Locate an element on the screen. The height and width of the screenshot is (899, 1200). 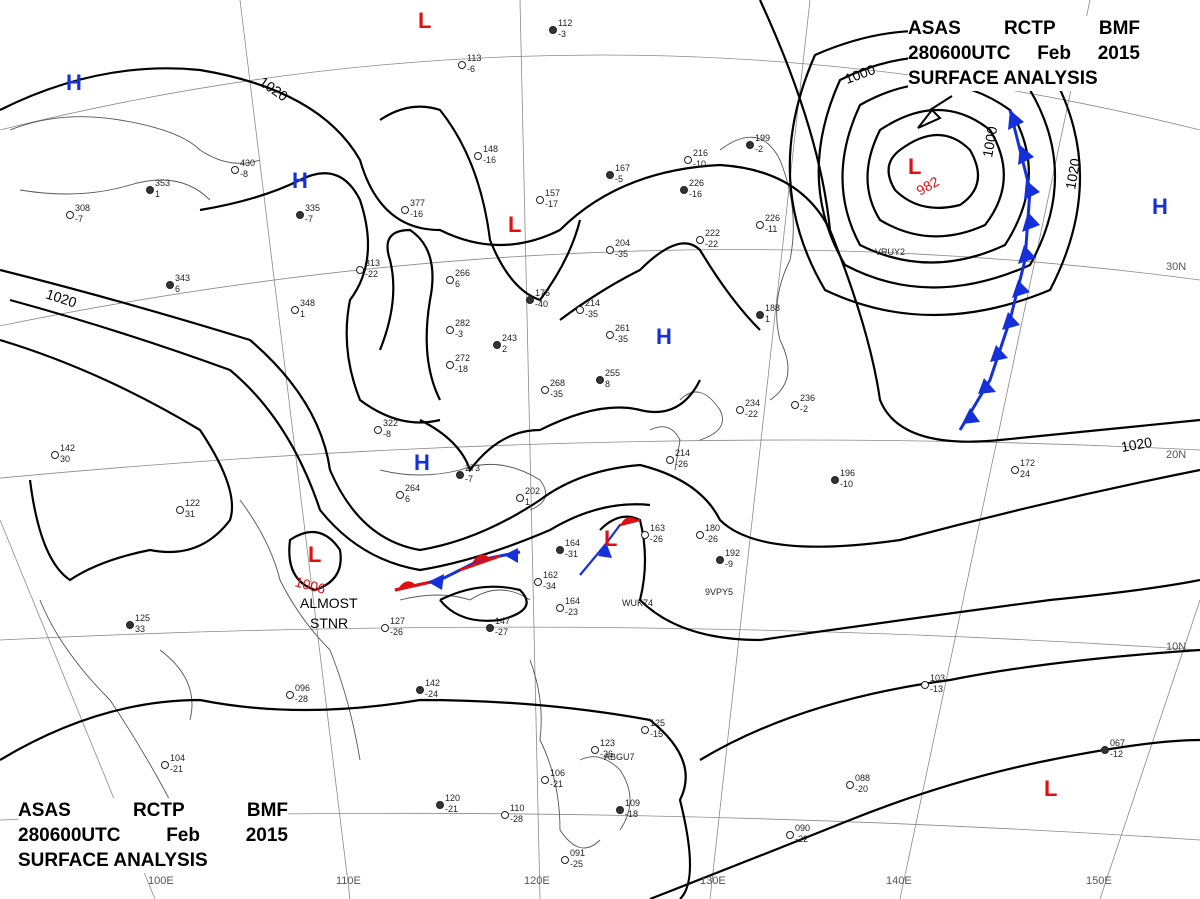
station-plot: 148-16 is located at coordinates (486, 154).